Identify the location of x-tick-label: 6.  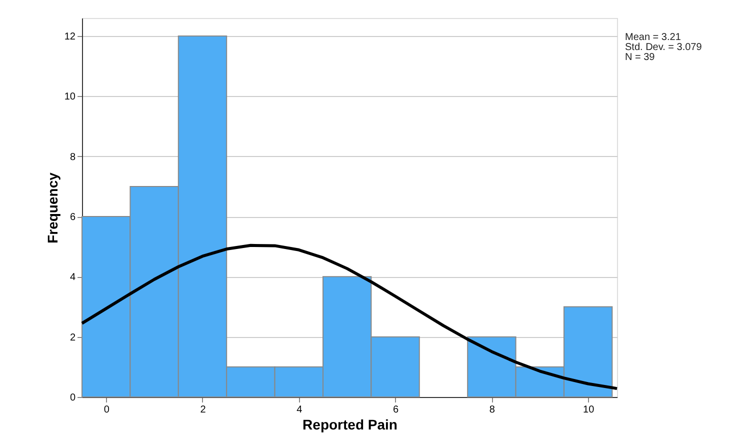
(396, 410).